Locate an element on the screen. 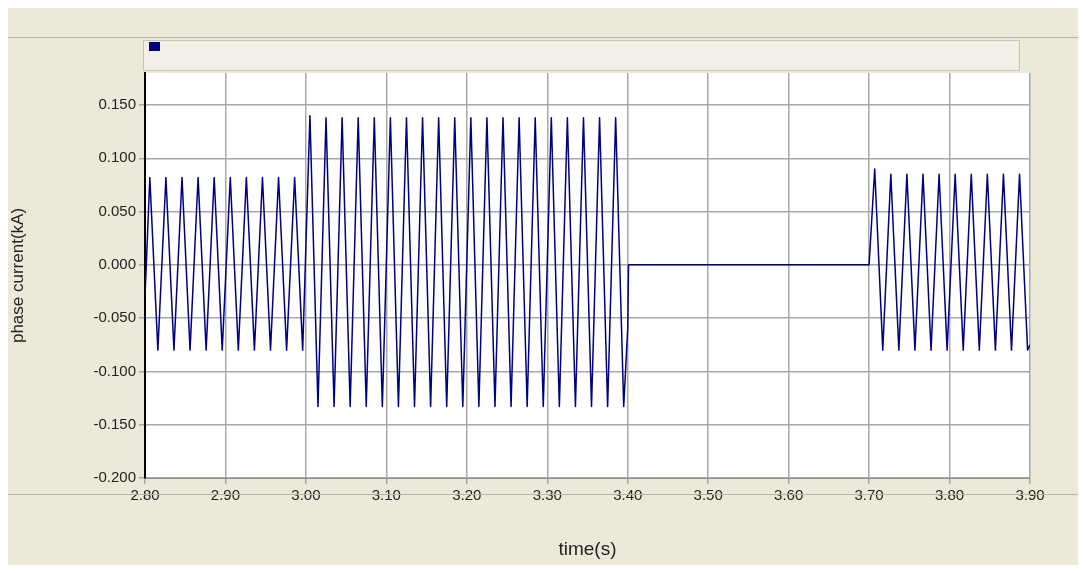 The width and height of the screenshot is (1086, 573). x-axis-title: time(s) is located at coordinates (587, 548).